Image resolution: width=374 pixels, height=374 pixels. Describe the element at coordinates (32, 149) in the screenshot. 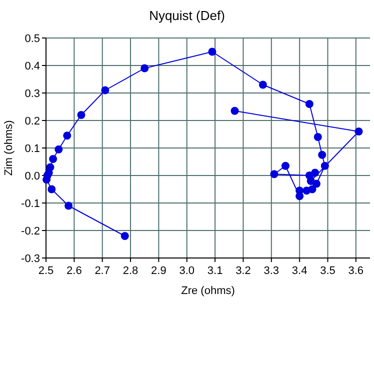

I see `y-tick-label: 0.1` at that location.